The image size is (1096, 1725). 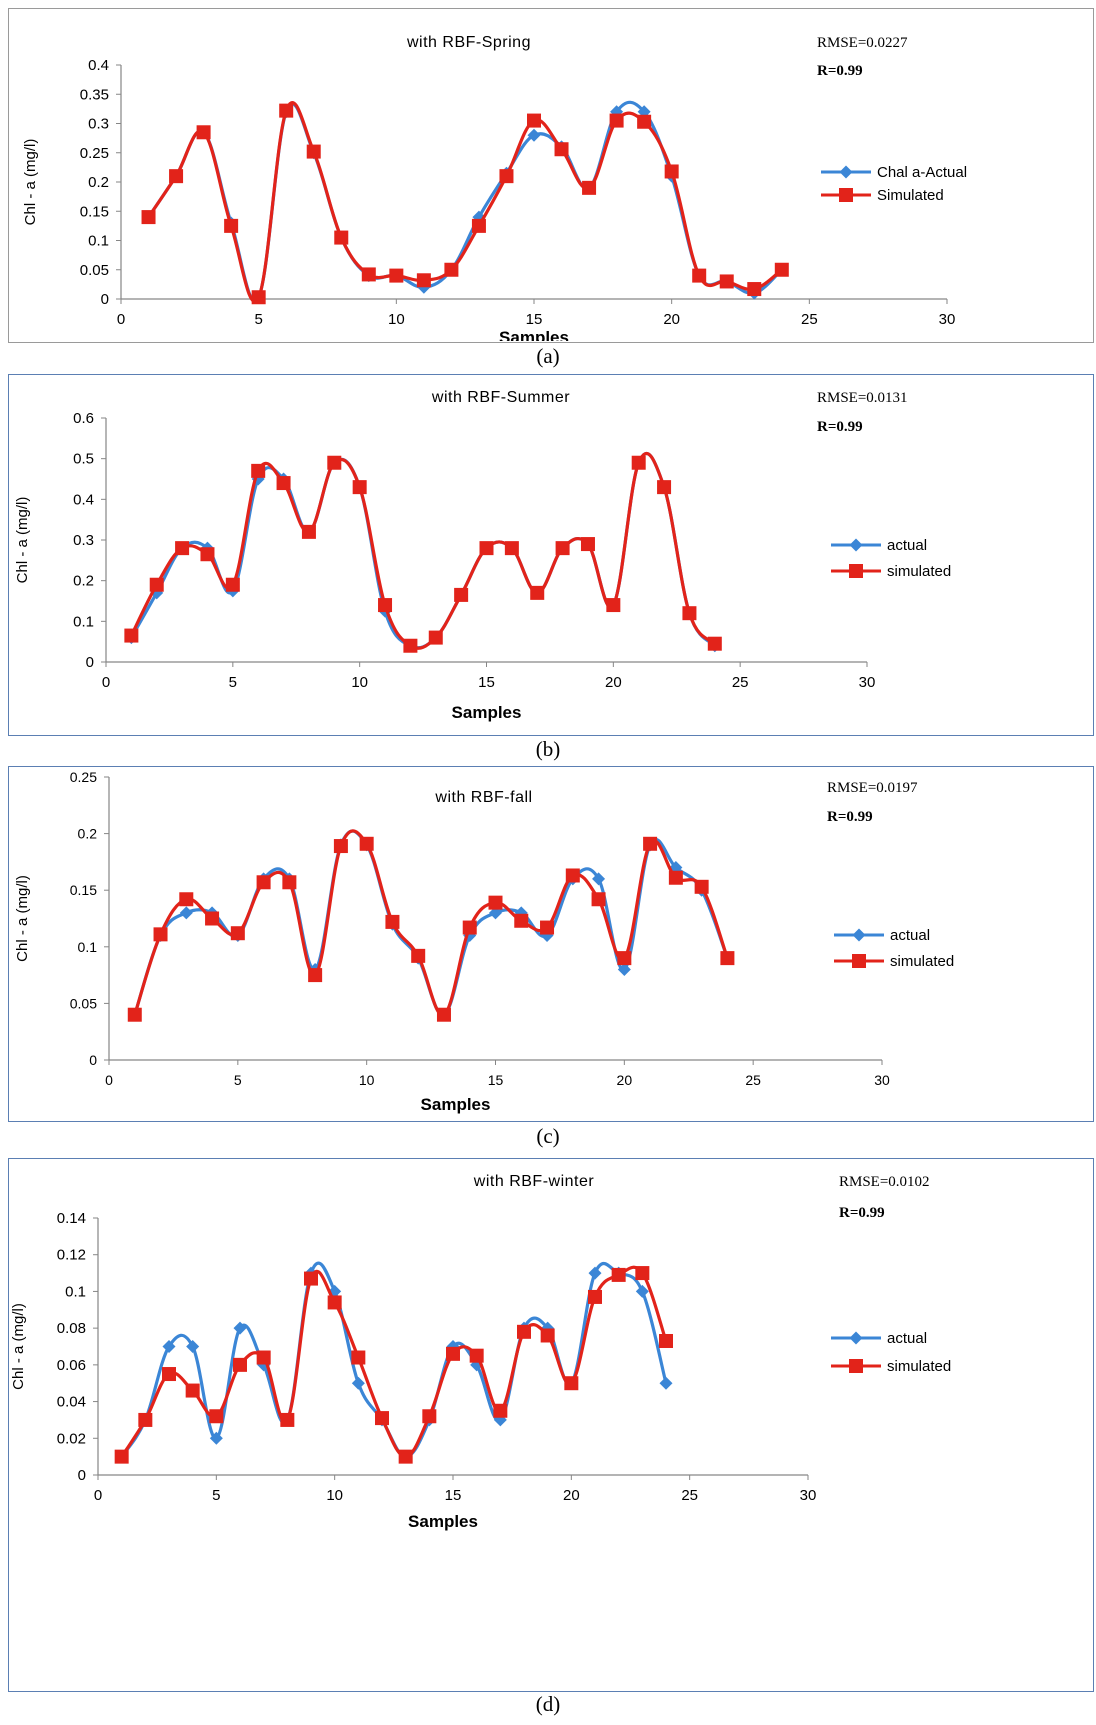 I want to click on y-tick-label: 0.6, so click(x=83, y=418).